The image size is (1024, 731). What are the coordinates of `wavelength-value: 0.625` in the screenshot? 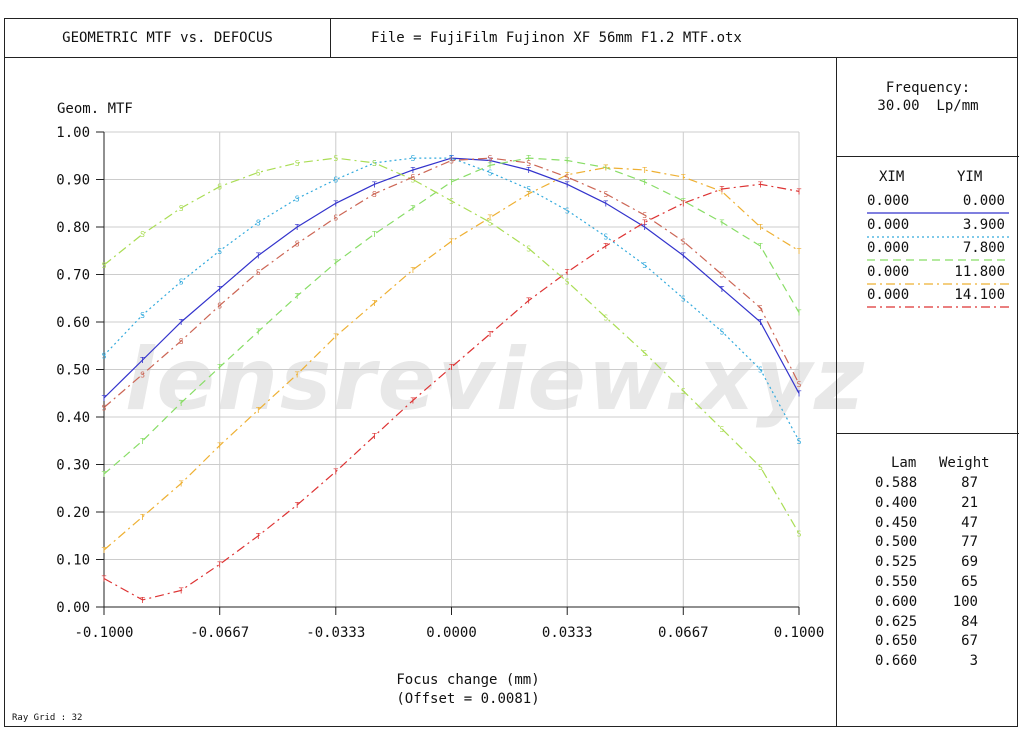 It's located at (896, 621).